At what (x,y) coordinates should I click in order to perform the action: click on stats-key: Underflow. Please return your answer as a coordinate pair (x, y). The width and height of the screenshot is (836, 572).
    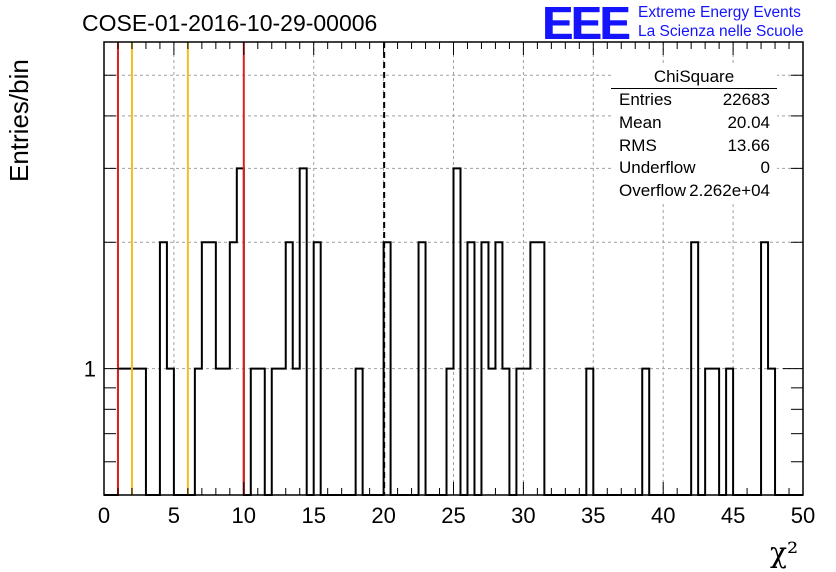
    Looking at the image, I should click on (657, 168).